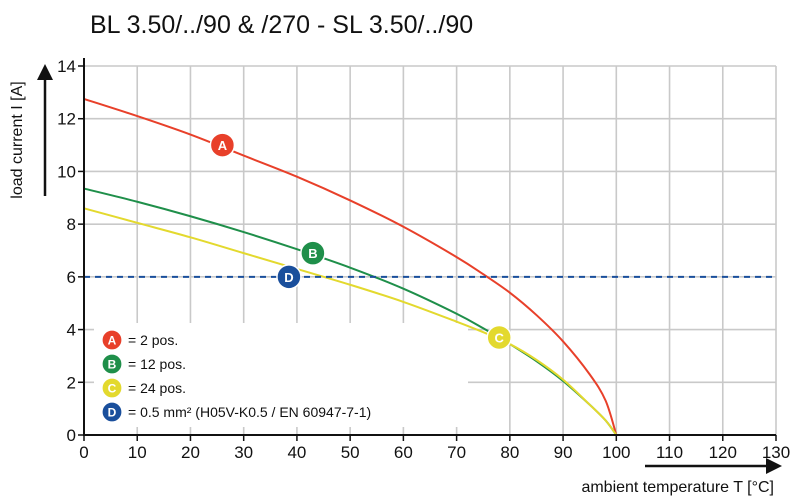 Image resolution: width=800 pixels, height=500 pixels. What do you see at coordinates (243, 452) in the screenshot?
I see `x-tick-label: 30` at bounding box center [243, 452].